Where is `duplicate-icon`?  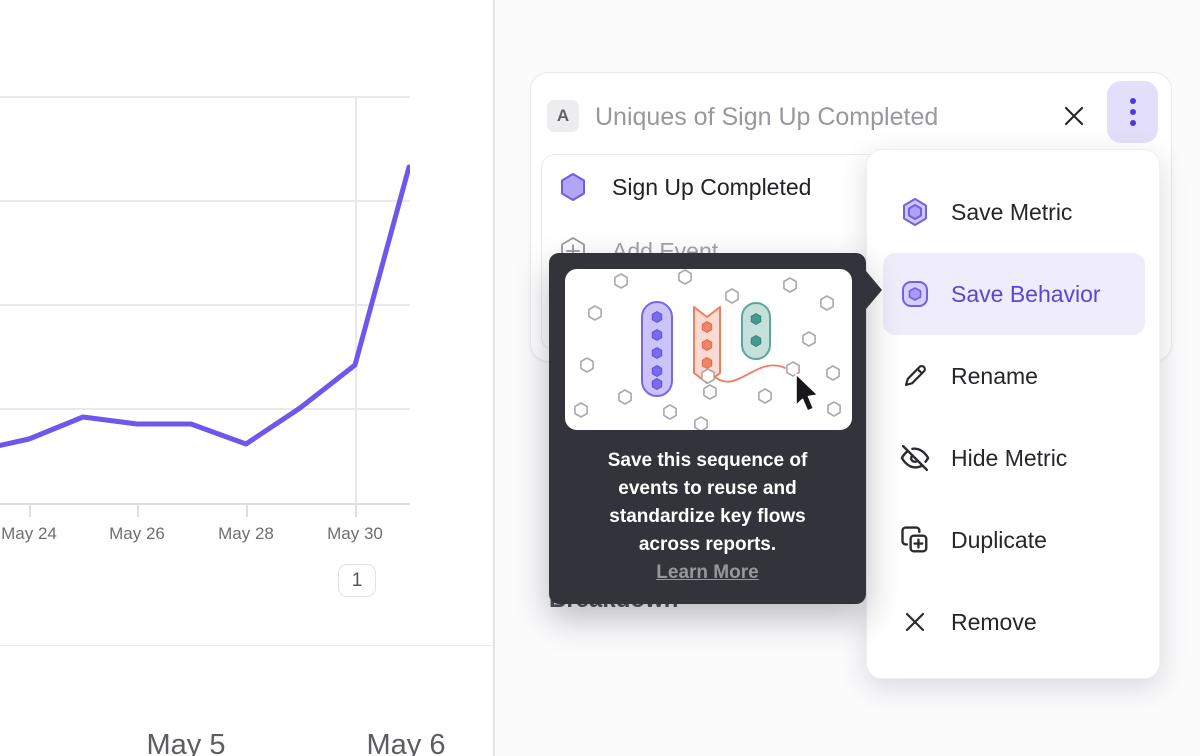
duplicate-icon is located at coordinates (914, 539).